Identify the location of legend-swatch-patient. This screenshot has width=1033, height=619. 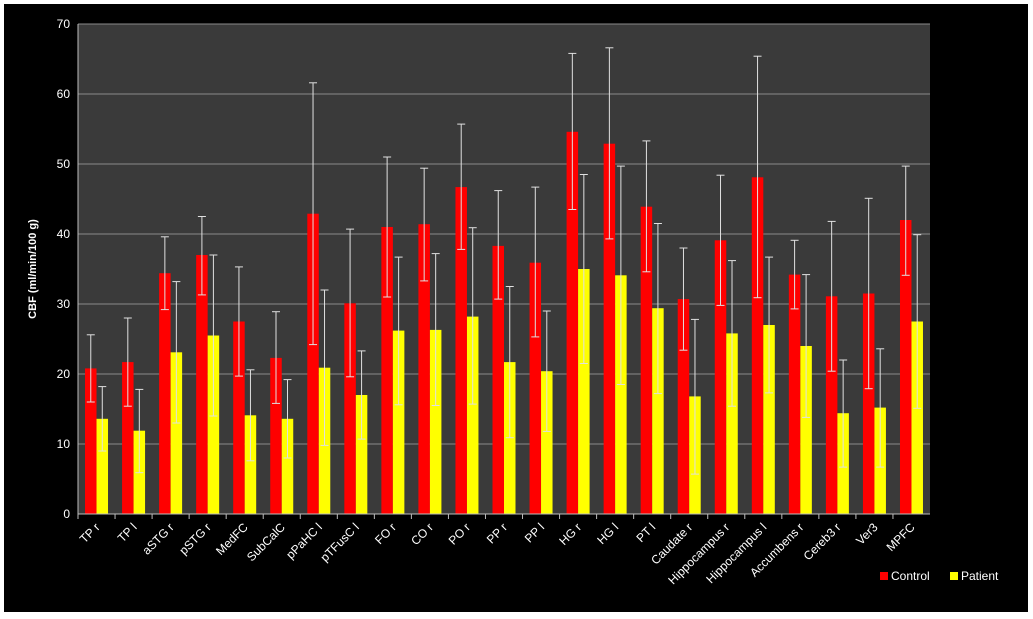
(954, 576).